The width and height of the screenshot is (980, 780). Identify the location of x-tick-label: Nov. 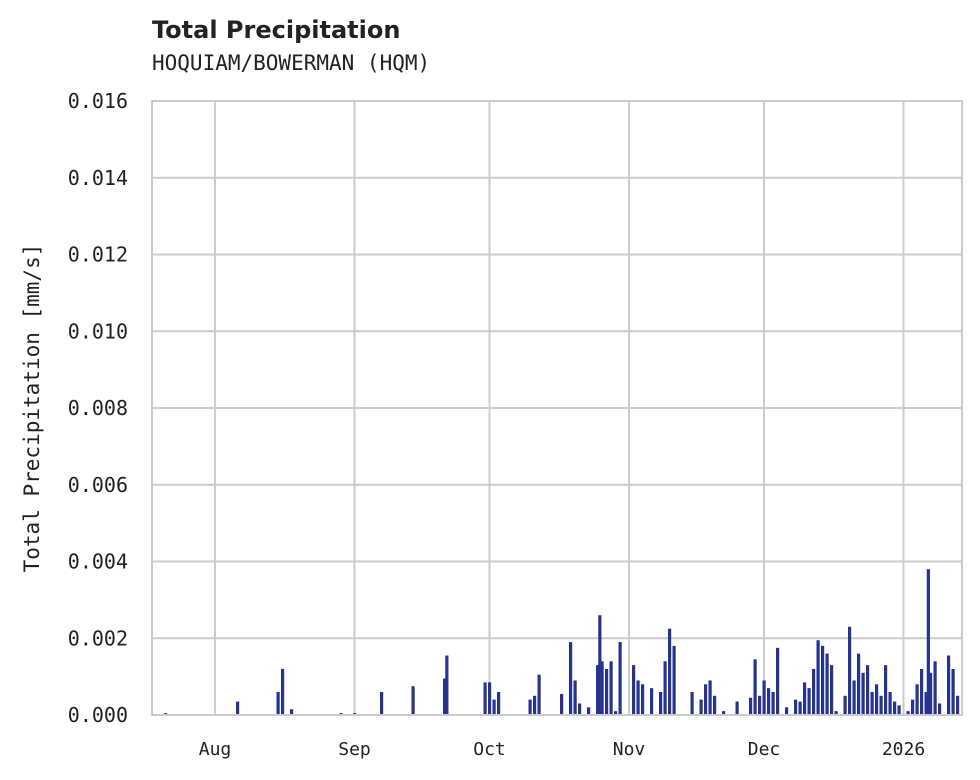
(629, 749).